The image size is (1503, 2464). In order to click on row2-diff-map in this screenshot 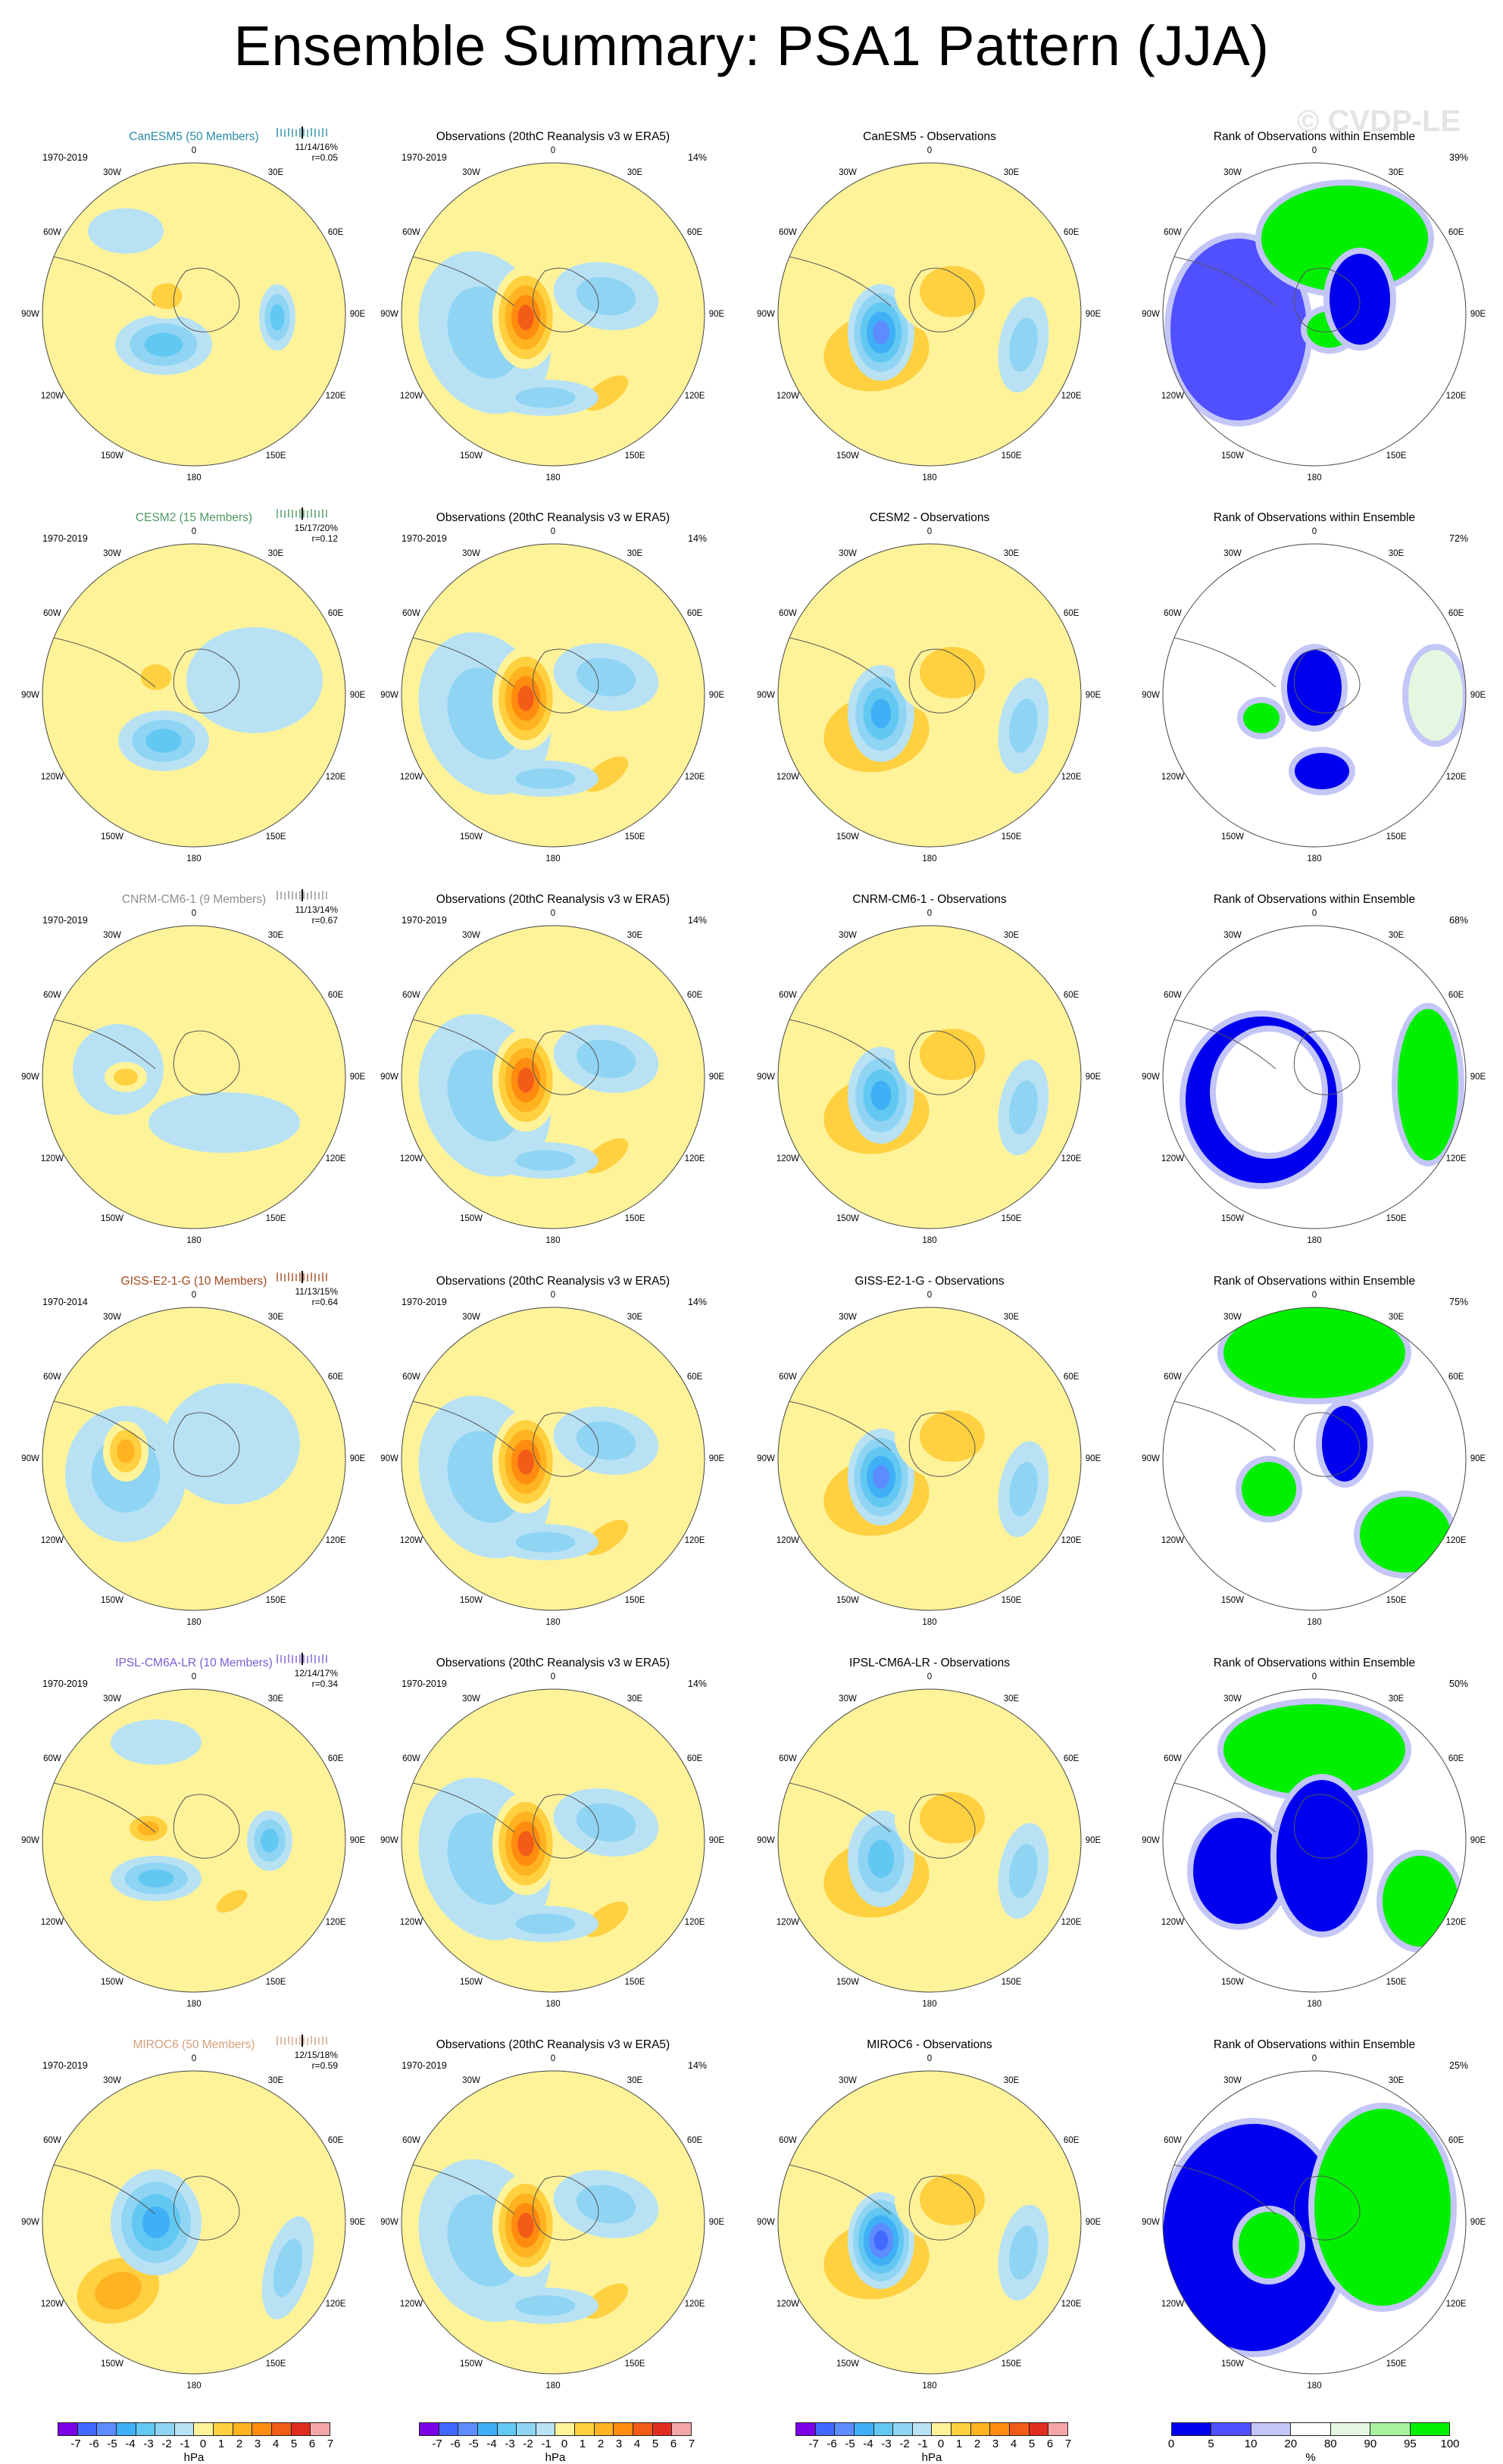, I will do `click(930, 695)`.